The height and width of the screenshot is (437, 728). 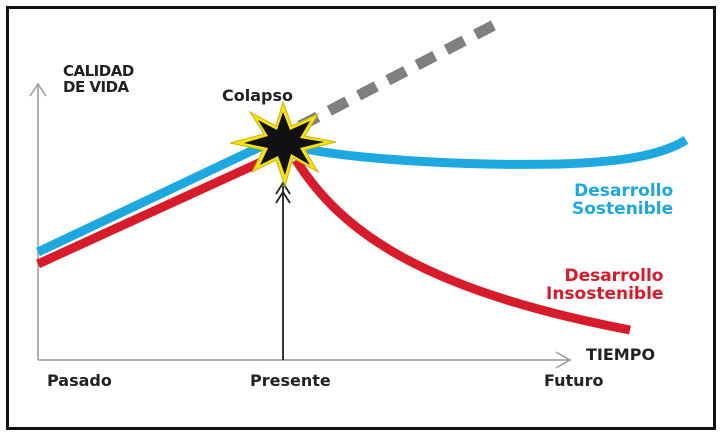 What do you see at coordinates (574, 380) in the screenshot?
I see `tick-futuro: Futuro` at bounding box center [574, 380].